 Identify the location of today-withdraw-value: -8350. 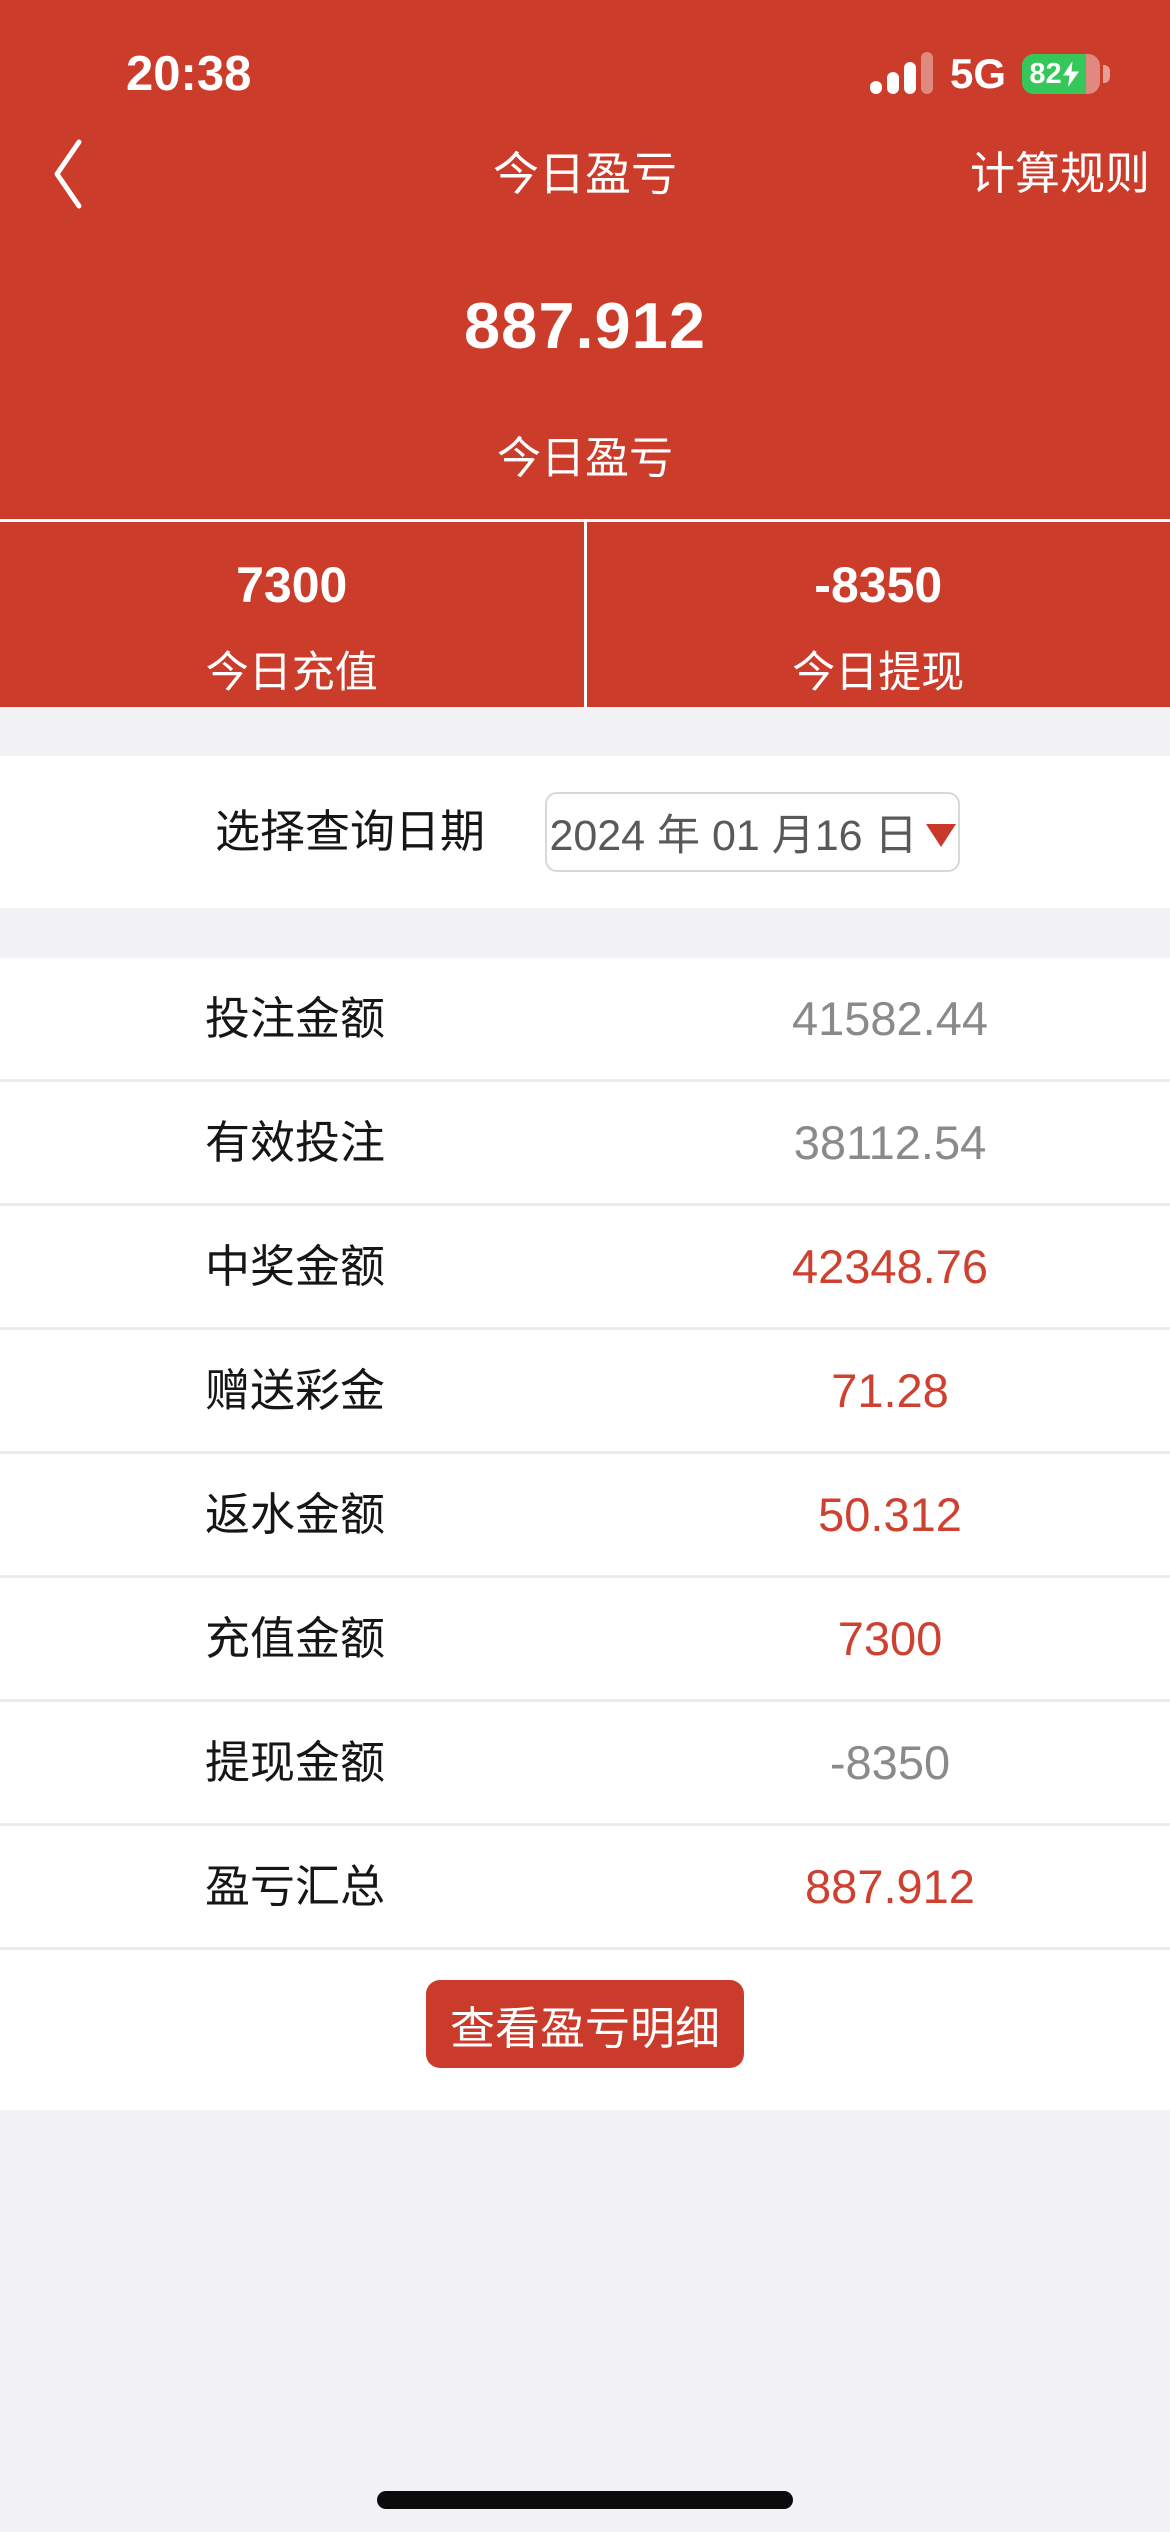
(878, 585).